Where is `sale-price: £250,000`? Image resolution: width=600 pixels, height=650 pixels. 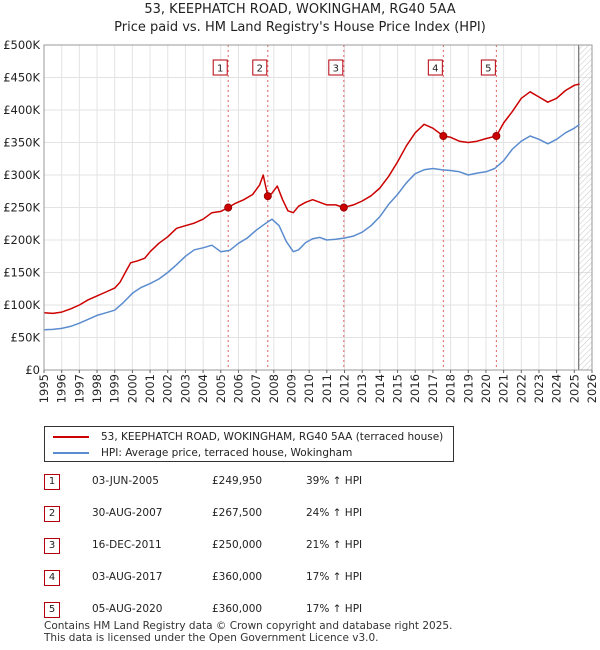
sale-price: £250,000 is located at coordinates (237, 545).